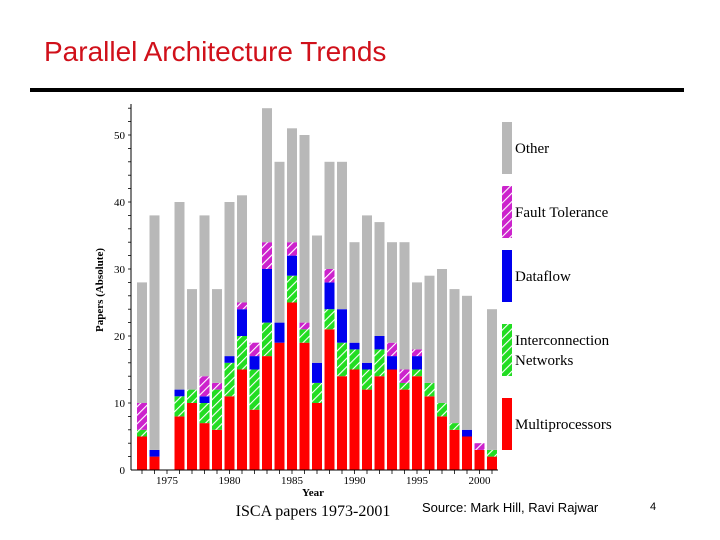  What do you see at coordinates (229, 279) in the screenshot?
I see `bar-1980-other` at bounding box center [229, 279].